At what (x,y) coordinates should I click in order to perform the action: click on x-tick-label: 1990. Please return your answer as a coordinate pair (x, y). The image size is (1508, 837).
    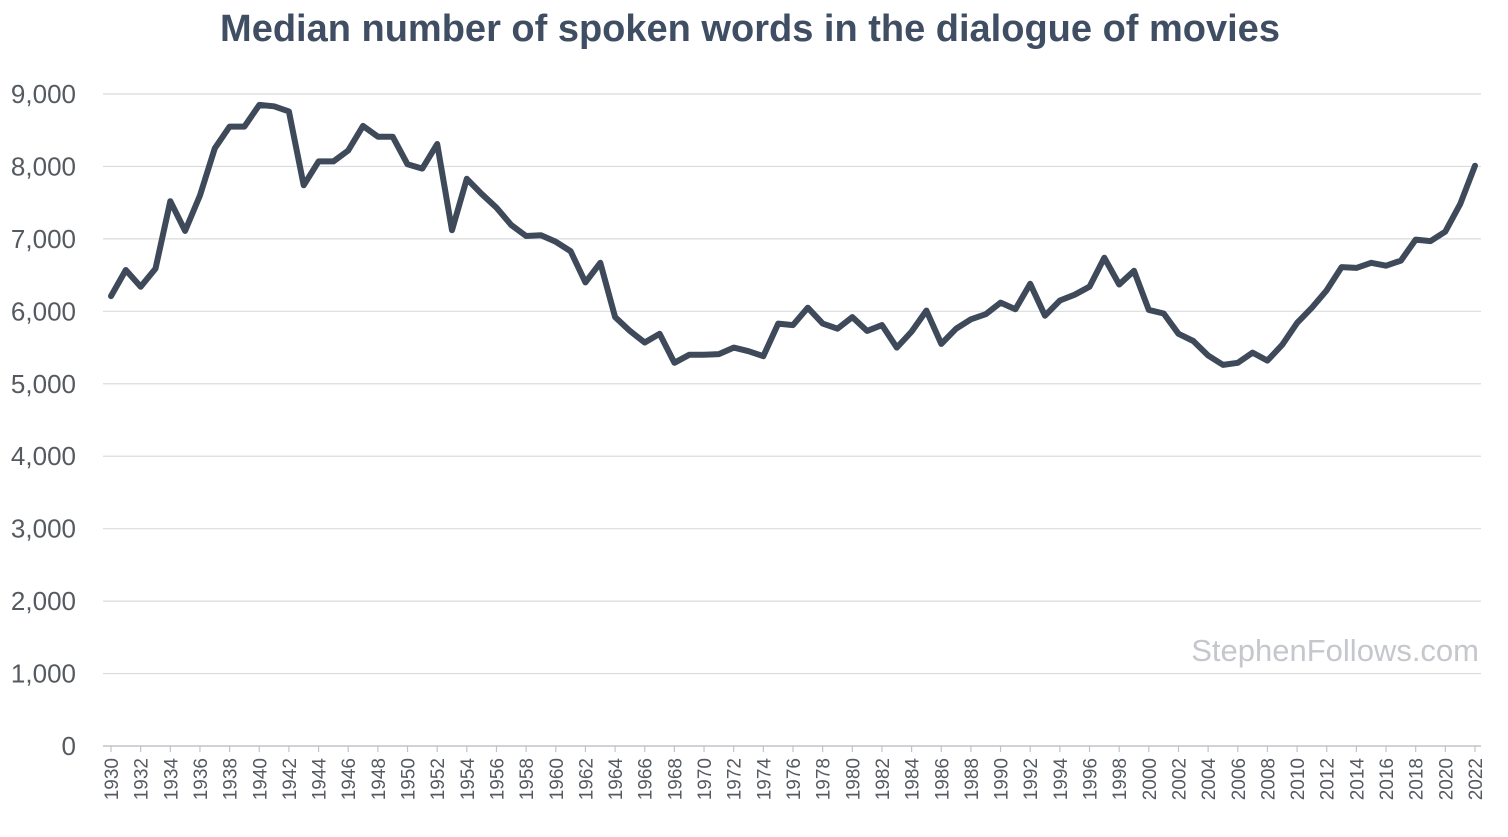
    Looking at the image, I should click on (1002, 779).